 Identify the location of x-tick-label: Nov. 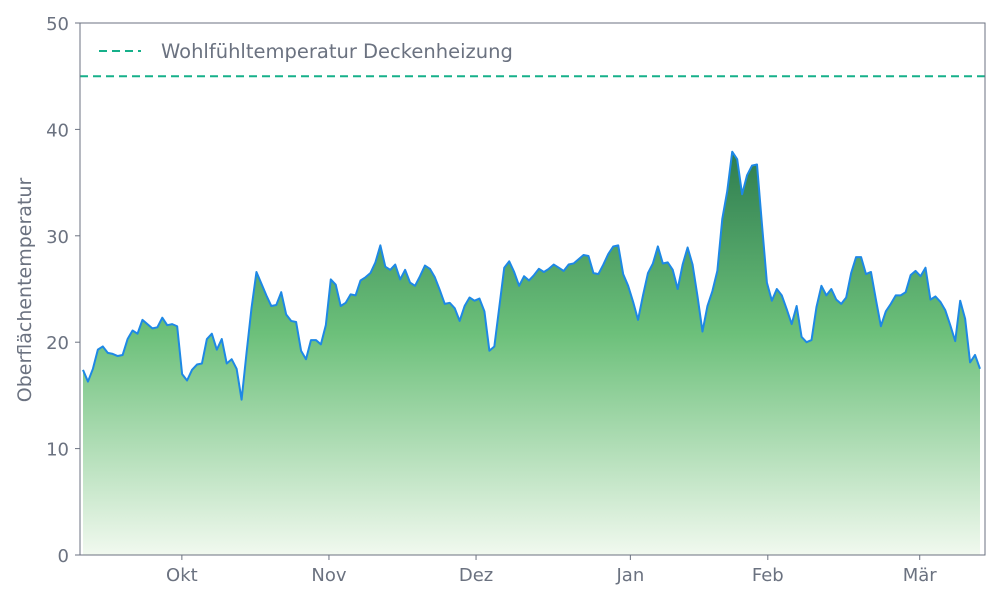
(328, 575).